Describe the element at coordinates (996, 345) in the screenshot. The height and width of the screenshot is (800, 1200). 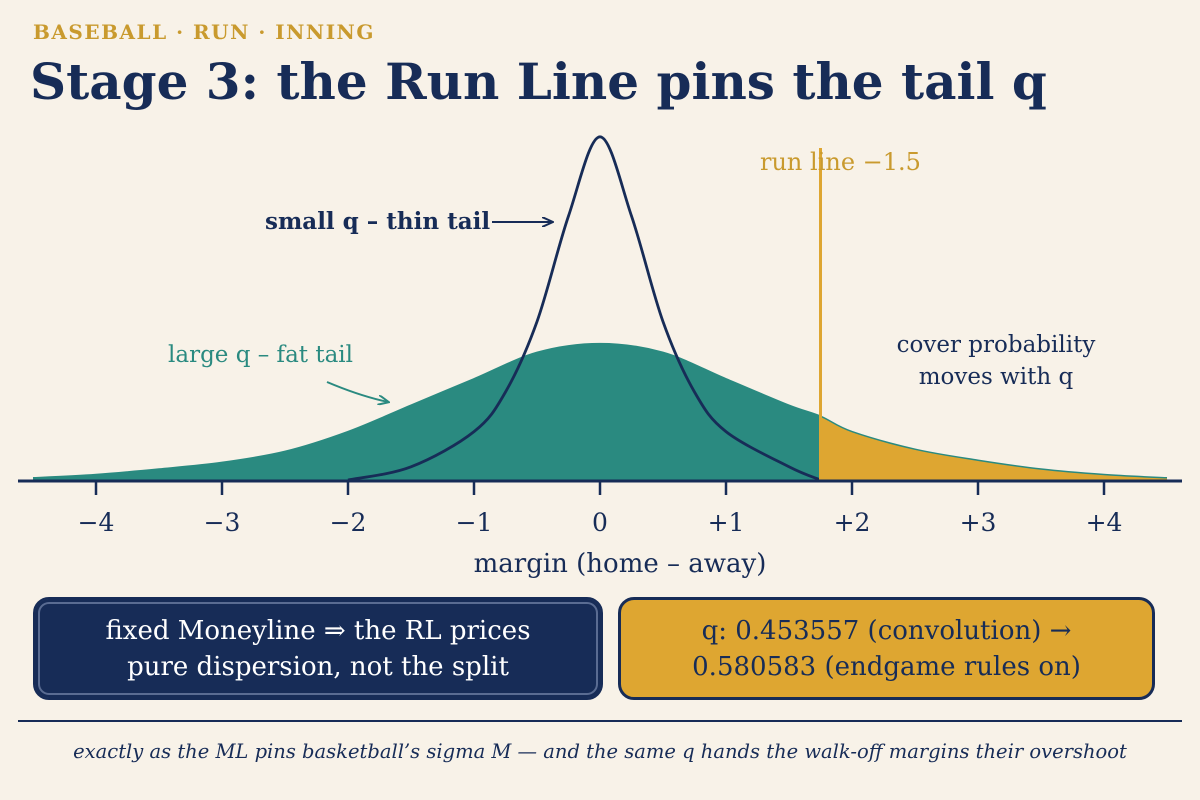
I see `cover-probability-label-line1: cover probability` at that location.